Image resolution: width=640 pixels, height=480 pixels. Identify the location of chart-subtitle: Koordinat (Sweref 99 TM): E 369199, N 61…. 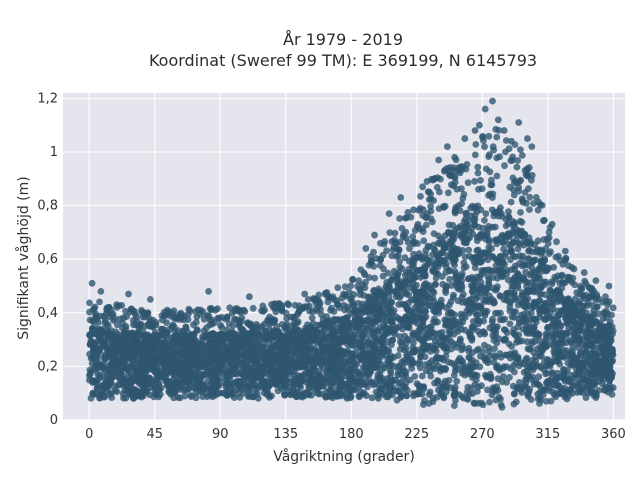
(343, 60).